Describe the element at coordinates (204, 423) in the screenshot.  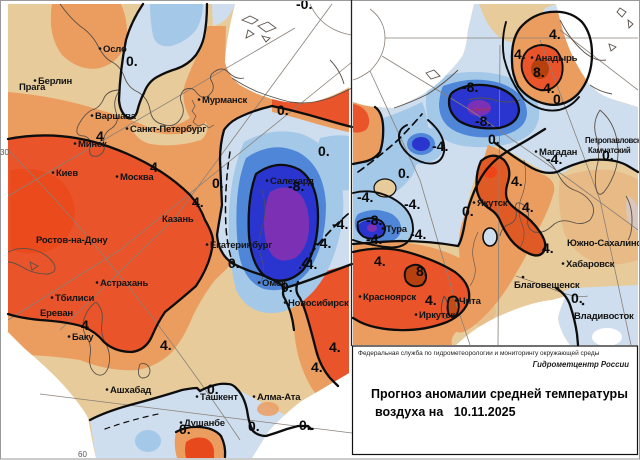
I see `svg-text: Душанбе` at that location.